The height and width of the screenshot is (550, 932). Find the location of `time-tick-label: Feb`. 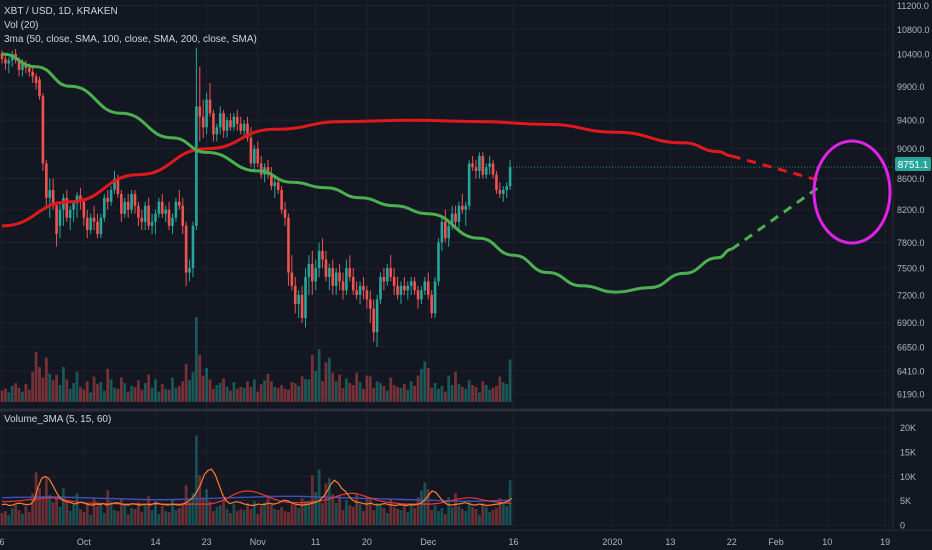

time-tick-label: Feb is located at coordinates (776, 542).